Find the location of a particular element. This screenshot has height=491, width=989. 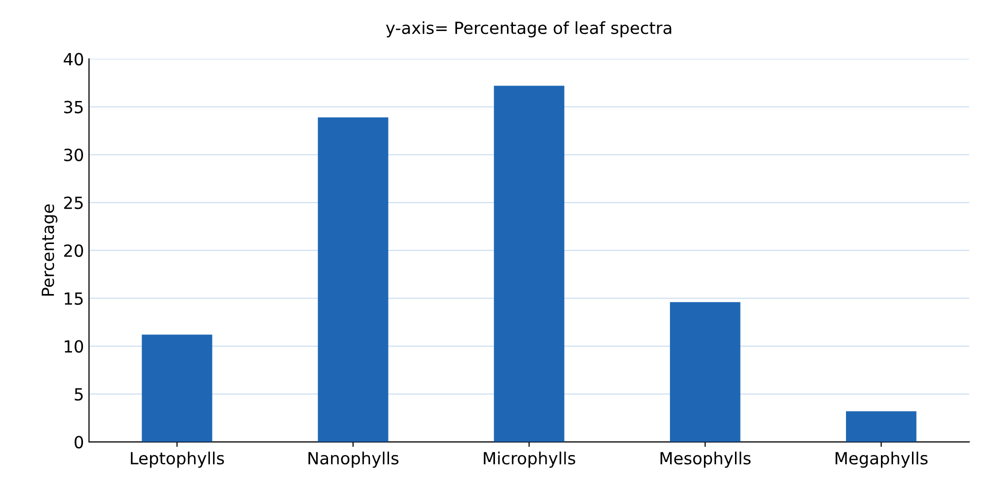

y-tick-label: 0 is located at coordinates (79, 442).